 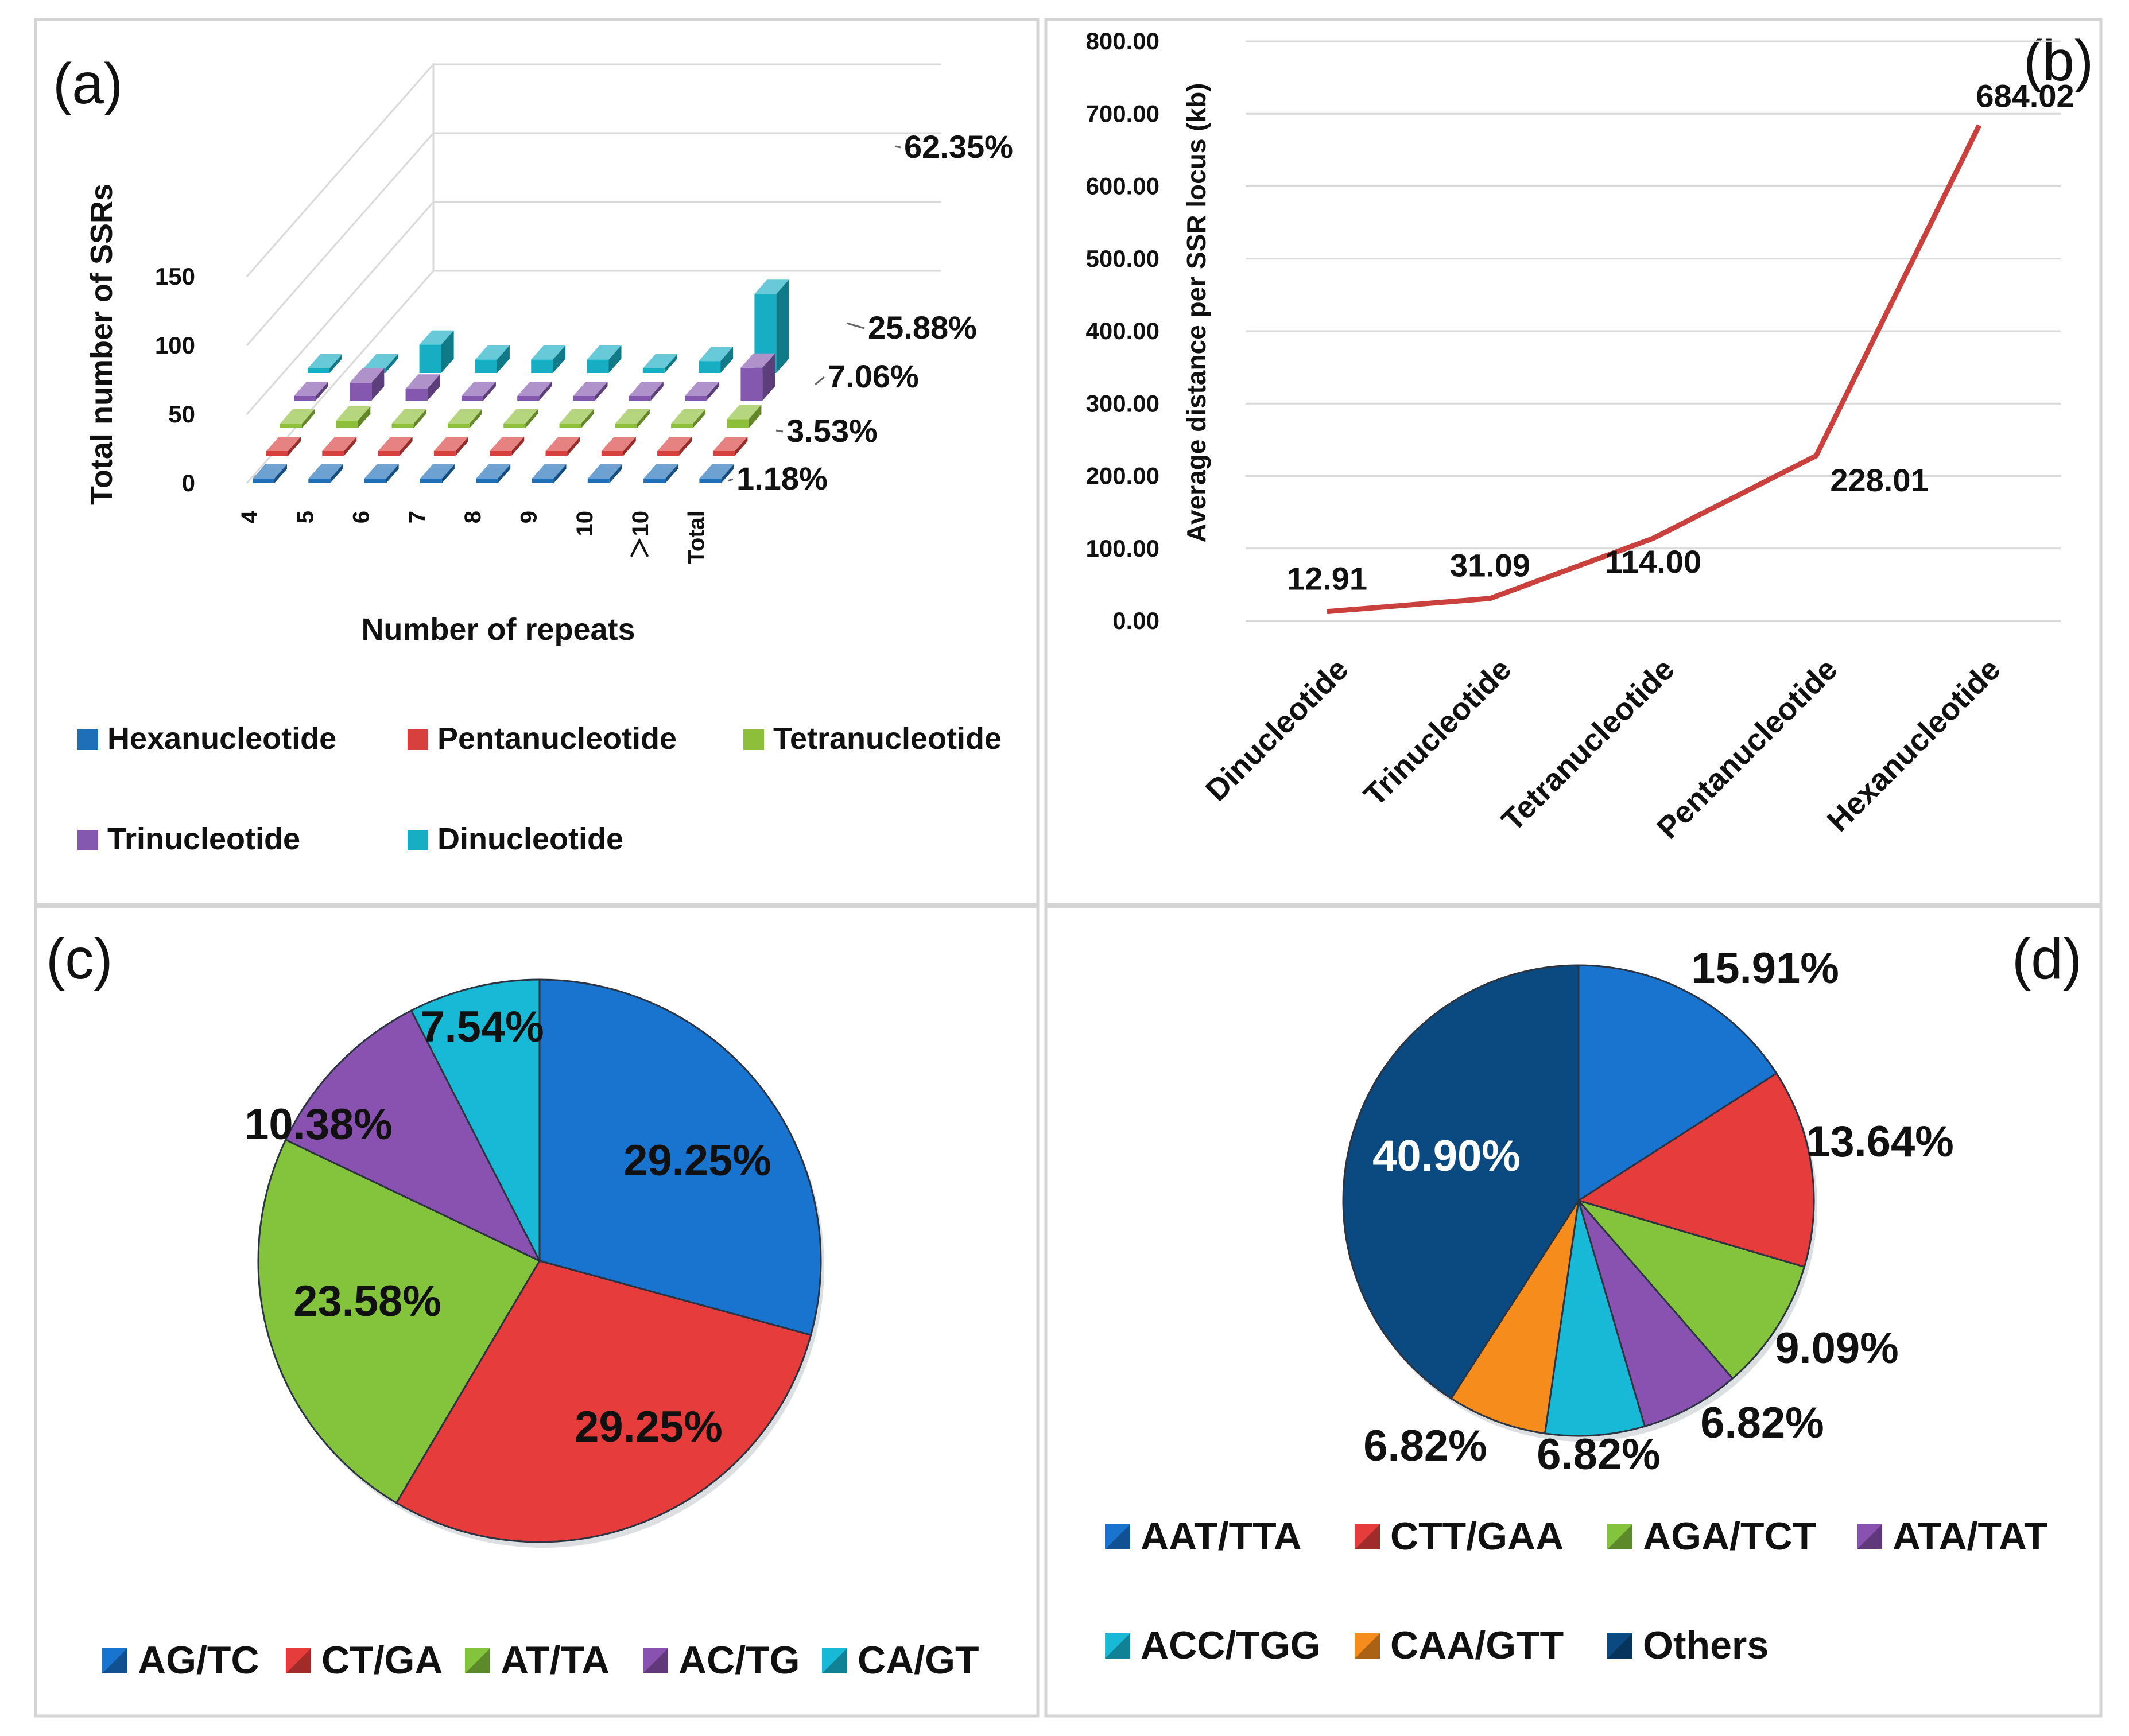 I want to click on panel-a-legend-item: Trinucleotide, so click(x=188, y=839).